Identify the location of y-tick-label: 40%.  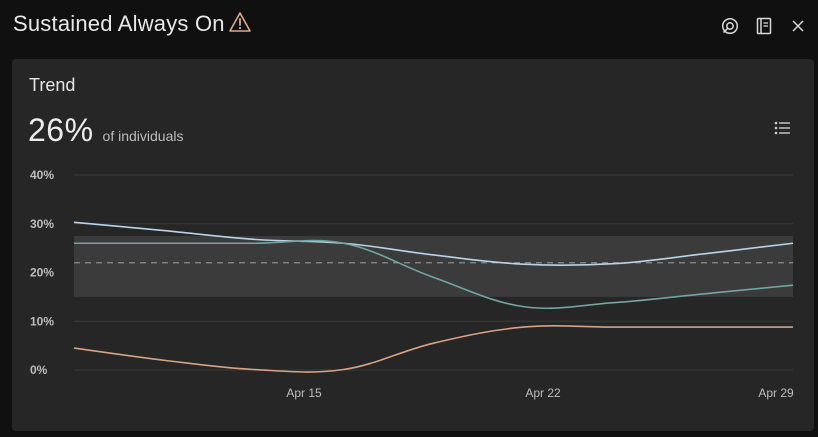
(42, 175).